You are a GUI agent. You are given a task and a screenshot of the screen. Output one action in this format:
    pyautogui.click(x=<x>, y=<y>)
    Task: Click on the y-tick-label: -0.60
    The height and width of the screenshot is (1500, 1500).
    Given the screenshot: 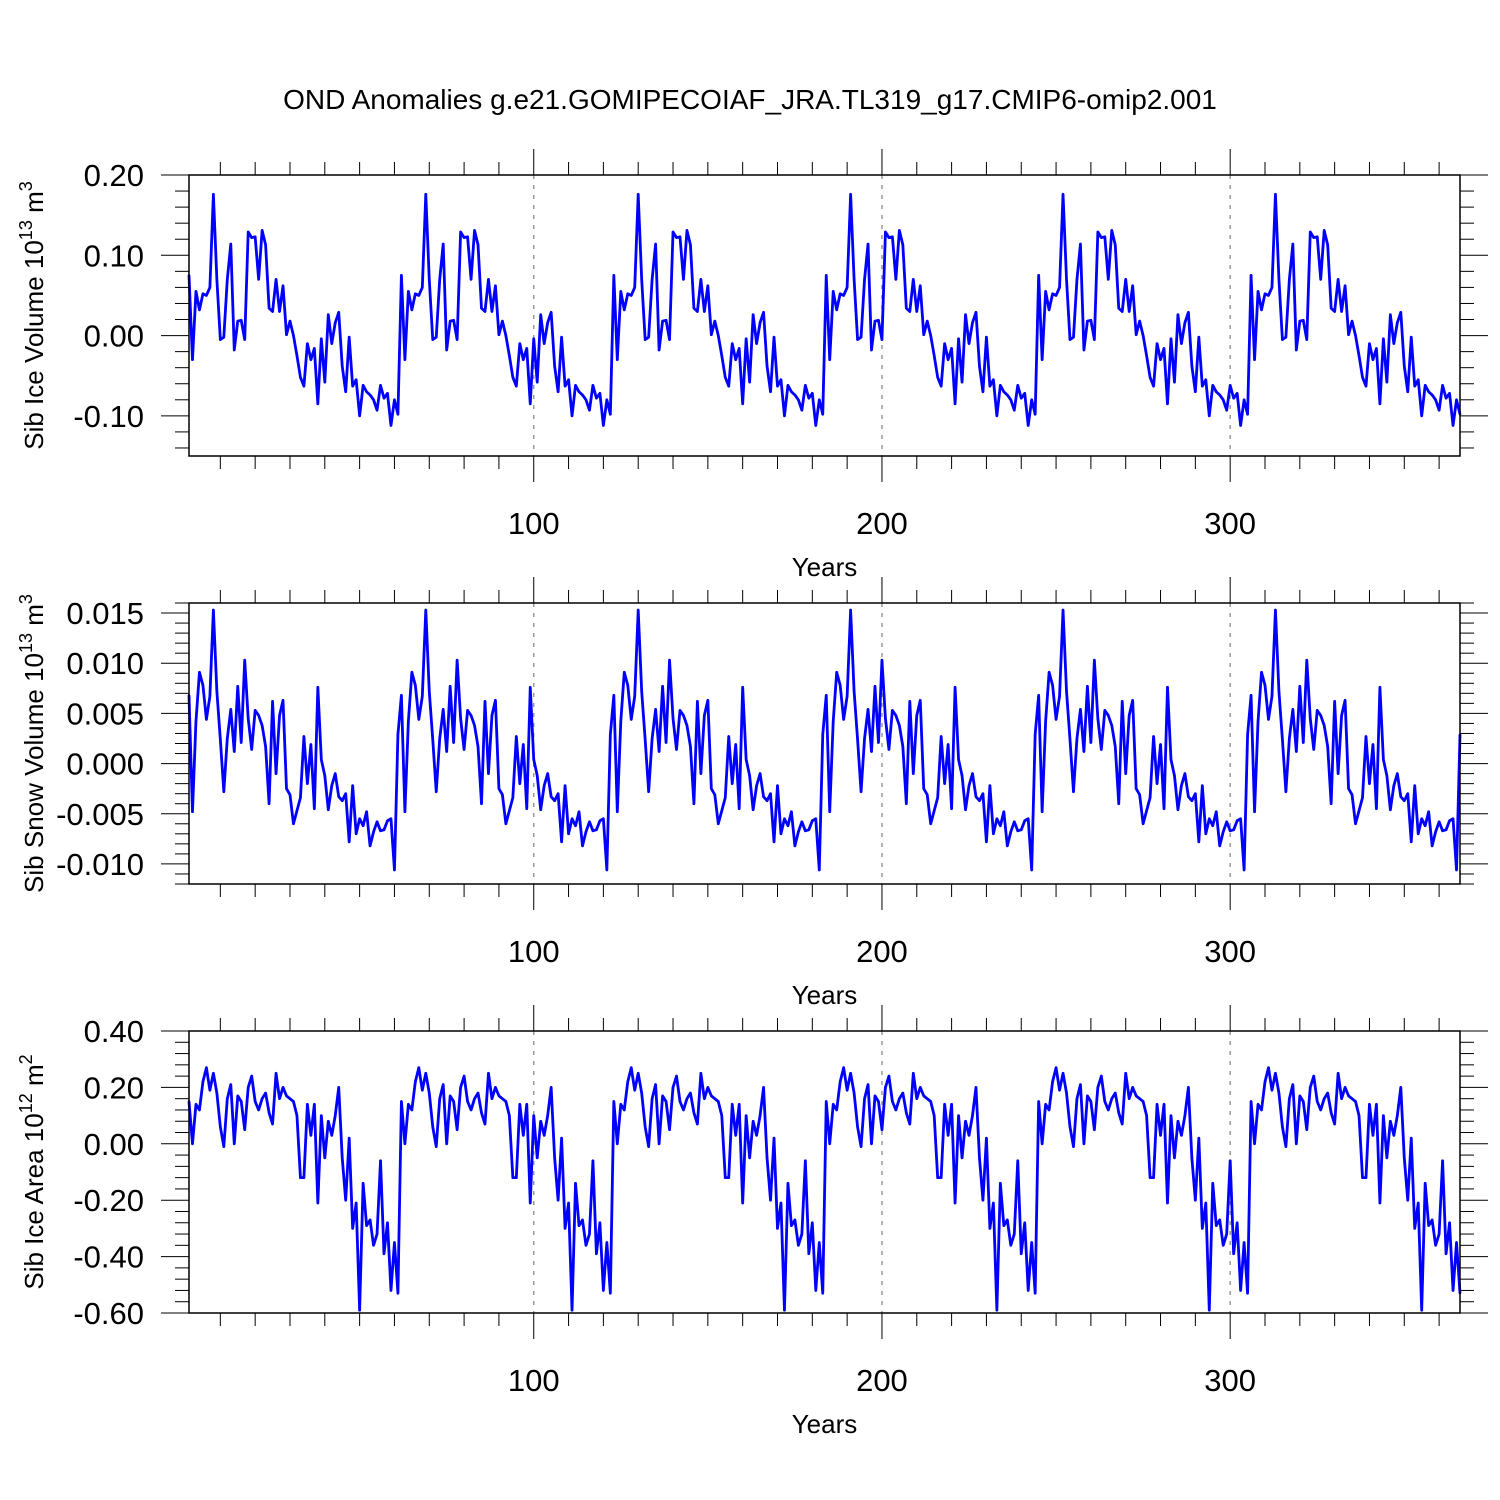 What is the action you would take?
    pyautogui.click(x=108, y=1313)
    